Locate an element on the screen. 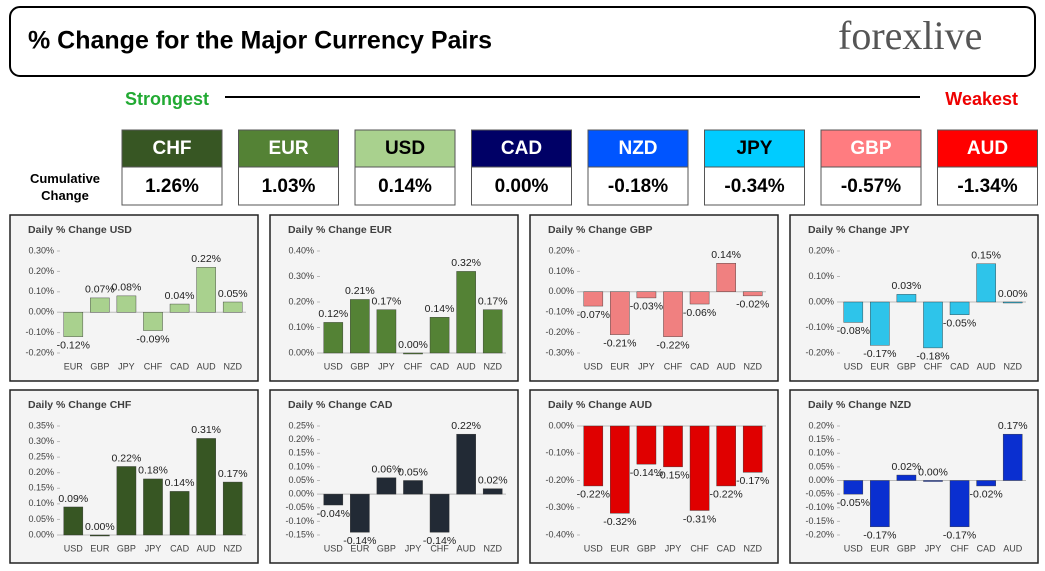 This screenshot has height=571, width=1045. value-label: 0.22% is located at coordinates (466, 426).